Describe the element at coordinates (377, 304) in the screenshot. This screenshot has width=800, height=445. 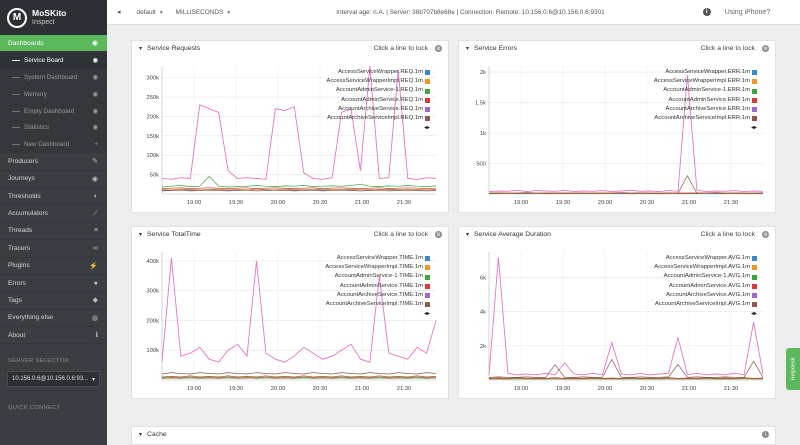
I see `legend-item: AccountArchiveServiceImpl.TIME.1m` at that location.